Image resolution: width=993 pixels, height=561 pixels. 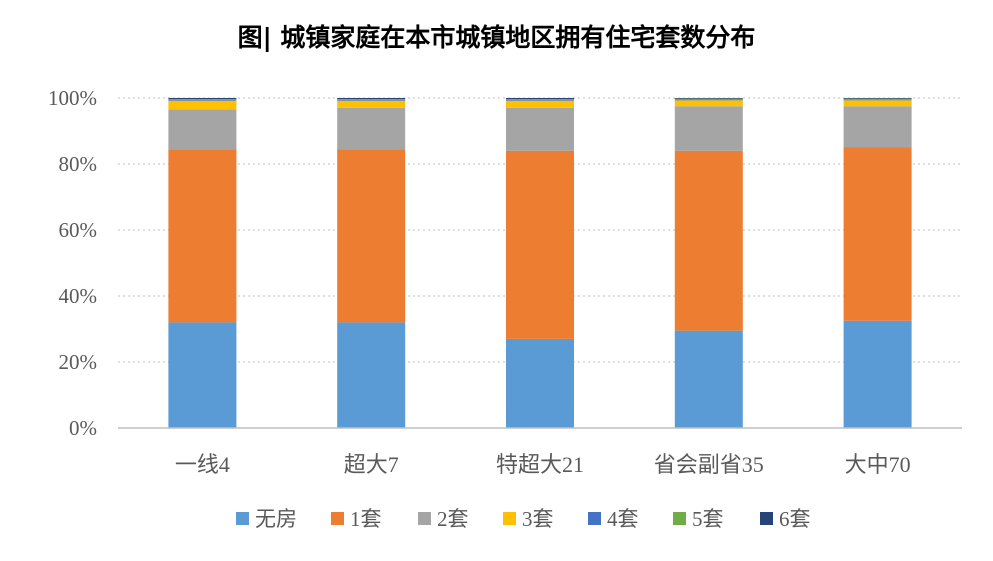 I want to click on y-tick-label: 20%, so click(x=78, y=362).